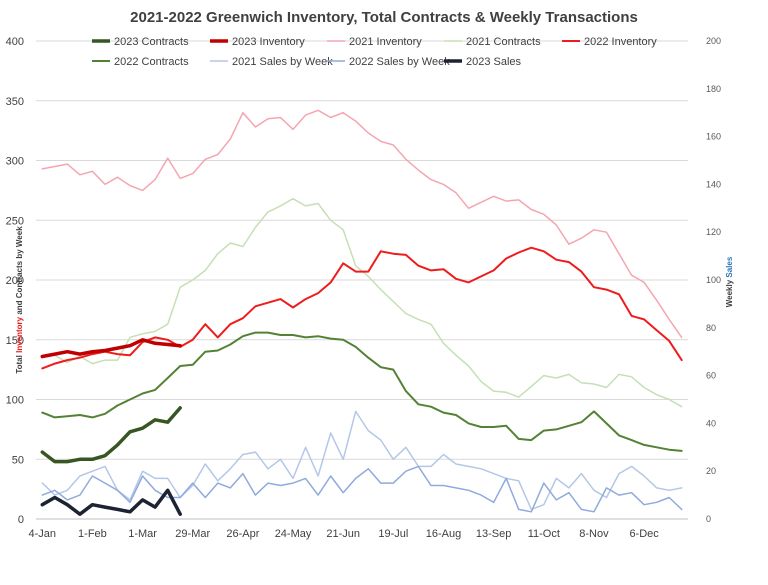 The image size is (768, 585). What do you see at coordinates (92, 534) in the screenshot?
I see `x-tick-label: 1-Feb` at bounding box center [92, 534].